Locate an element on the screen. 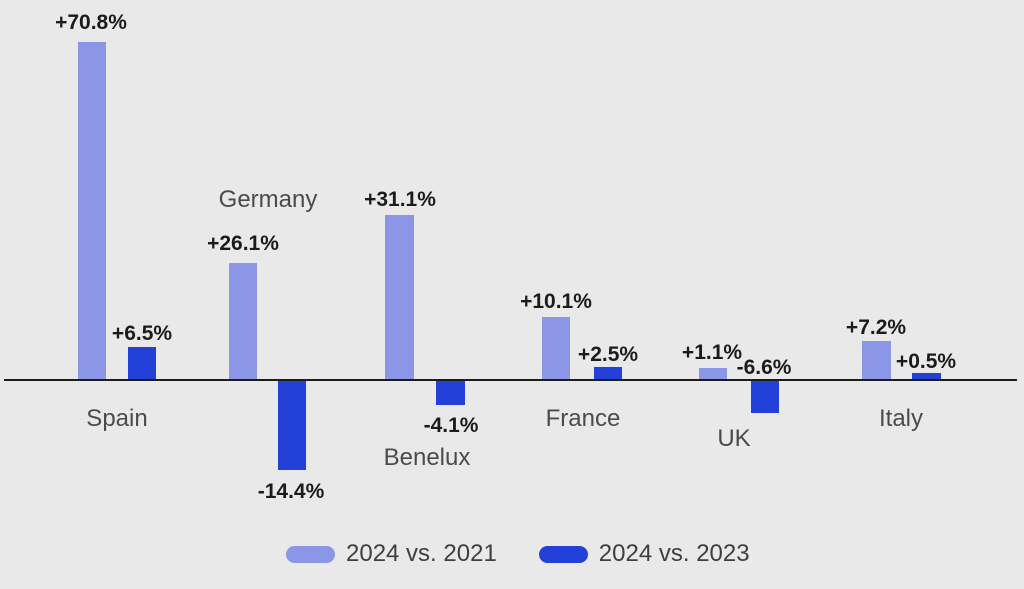 The image size is (1024, 589). value-label-germany-2024-vs-2021: +26.1% is located at coordinates (243, 243).